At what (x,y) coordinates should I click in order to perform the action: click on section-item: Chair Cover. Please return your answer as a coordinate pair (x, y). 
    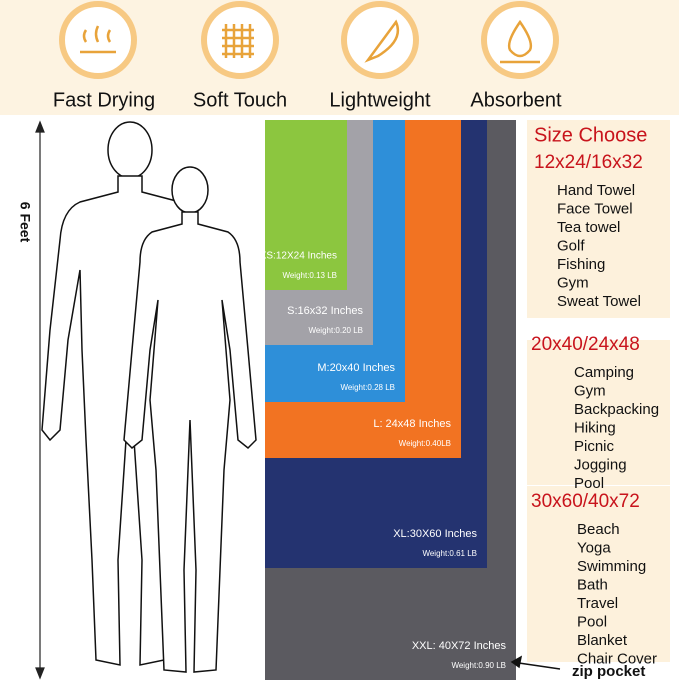
    Looking at the image, I should click on (617, 658).